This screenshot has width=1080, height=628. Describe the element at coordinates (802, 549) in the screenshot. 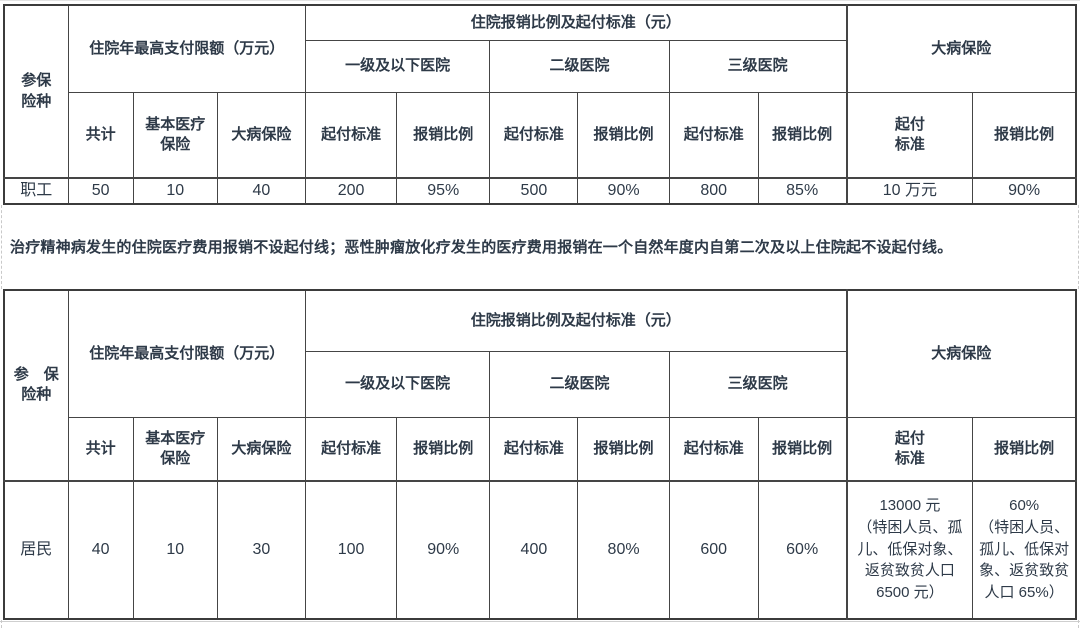

I see `cell-t3-ratio: 60%` at that location.